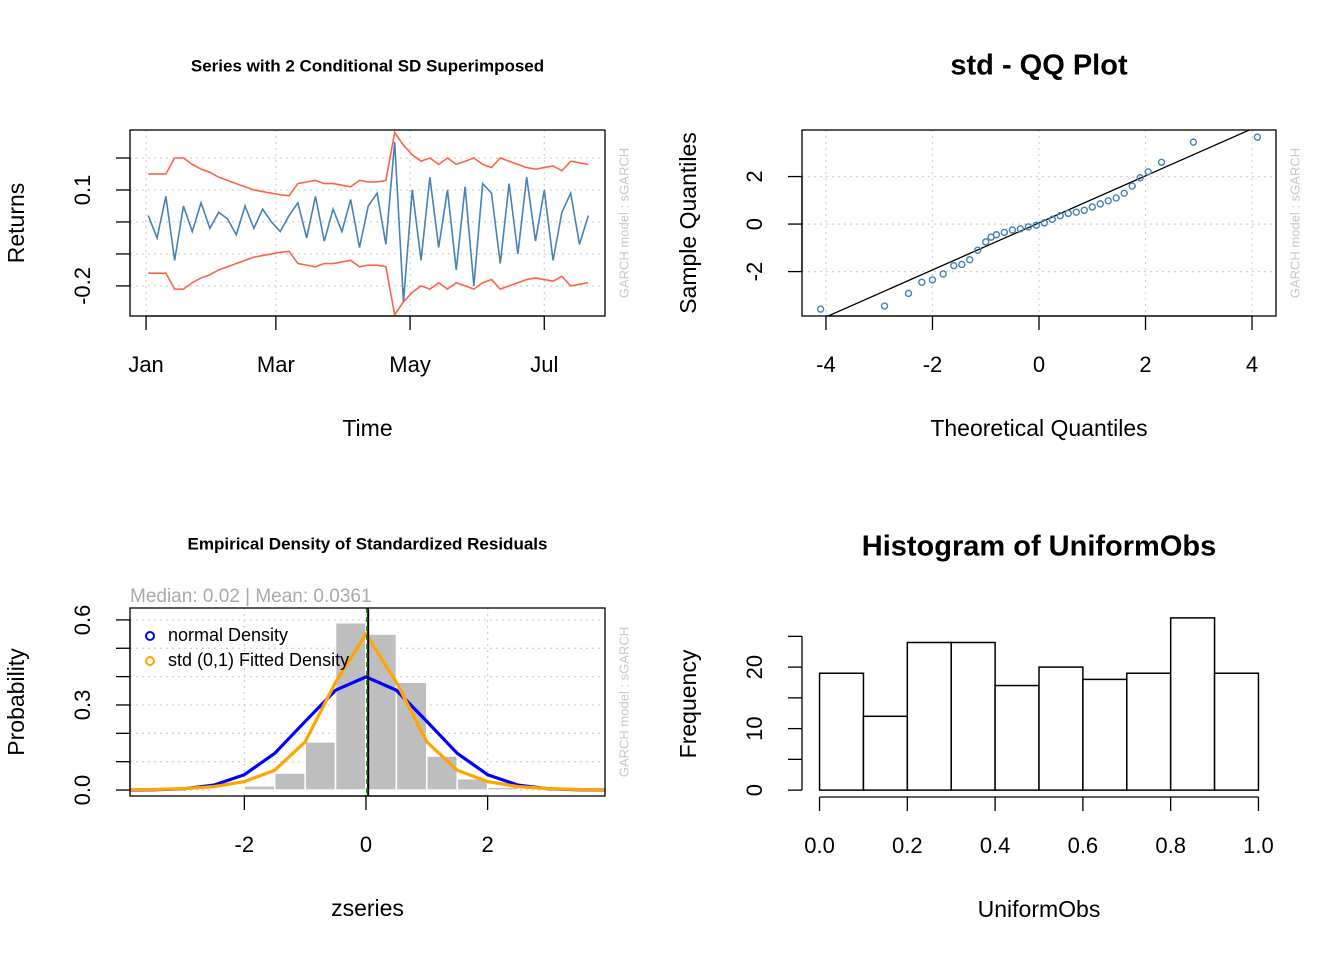 This screenshot has width=1344, height=960. Describe the element at coordinates (754, 272) in the screenshot. I see `y-tick-label: -2` at that location.